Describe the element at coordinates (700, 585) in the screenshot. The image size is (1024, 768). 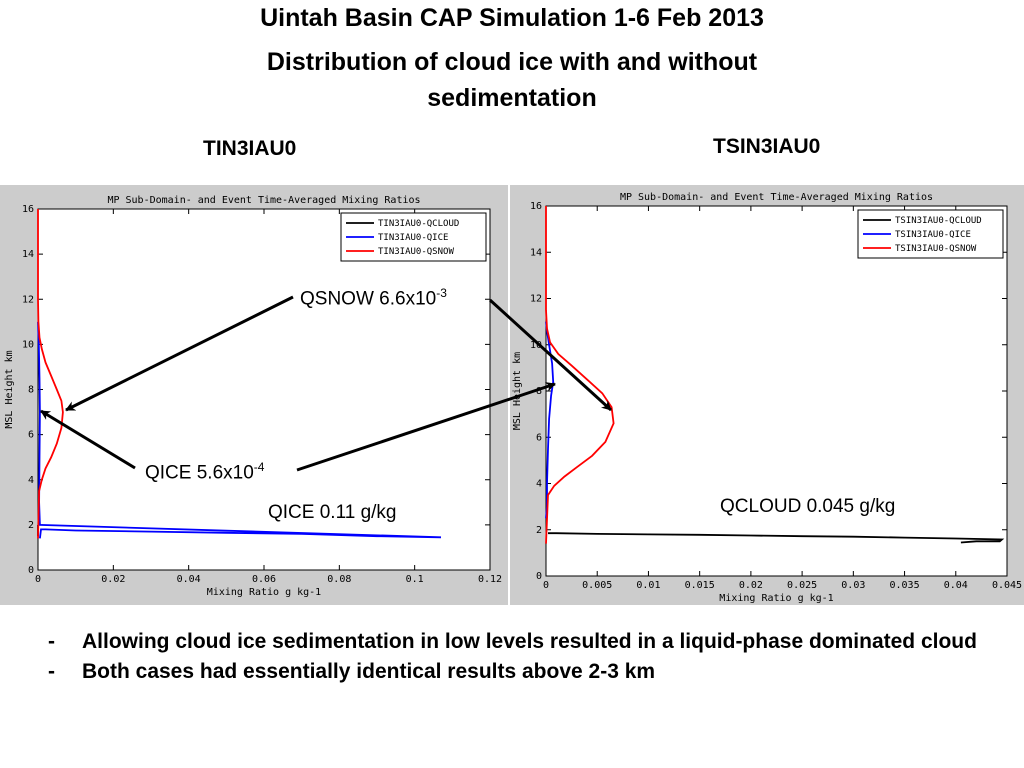
I see `x-tick-label: 0.015` at that location.